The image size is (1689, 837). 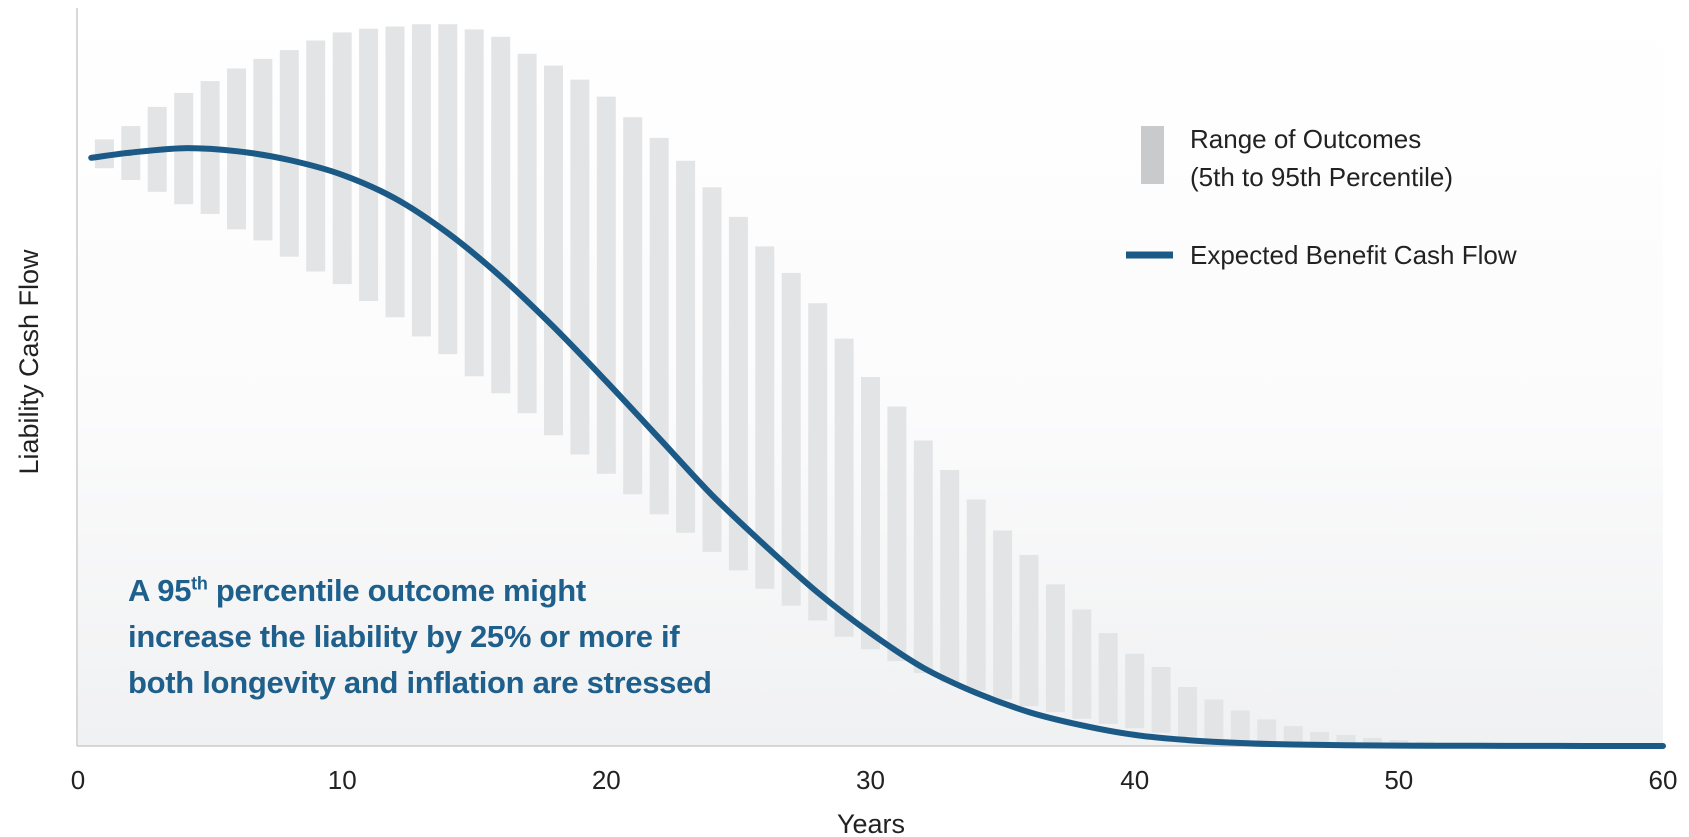 What do you see at coordinates (871, 823) in the screenshot?
I see `x-axis-title: Years` at bounding box center [871, 823].